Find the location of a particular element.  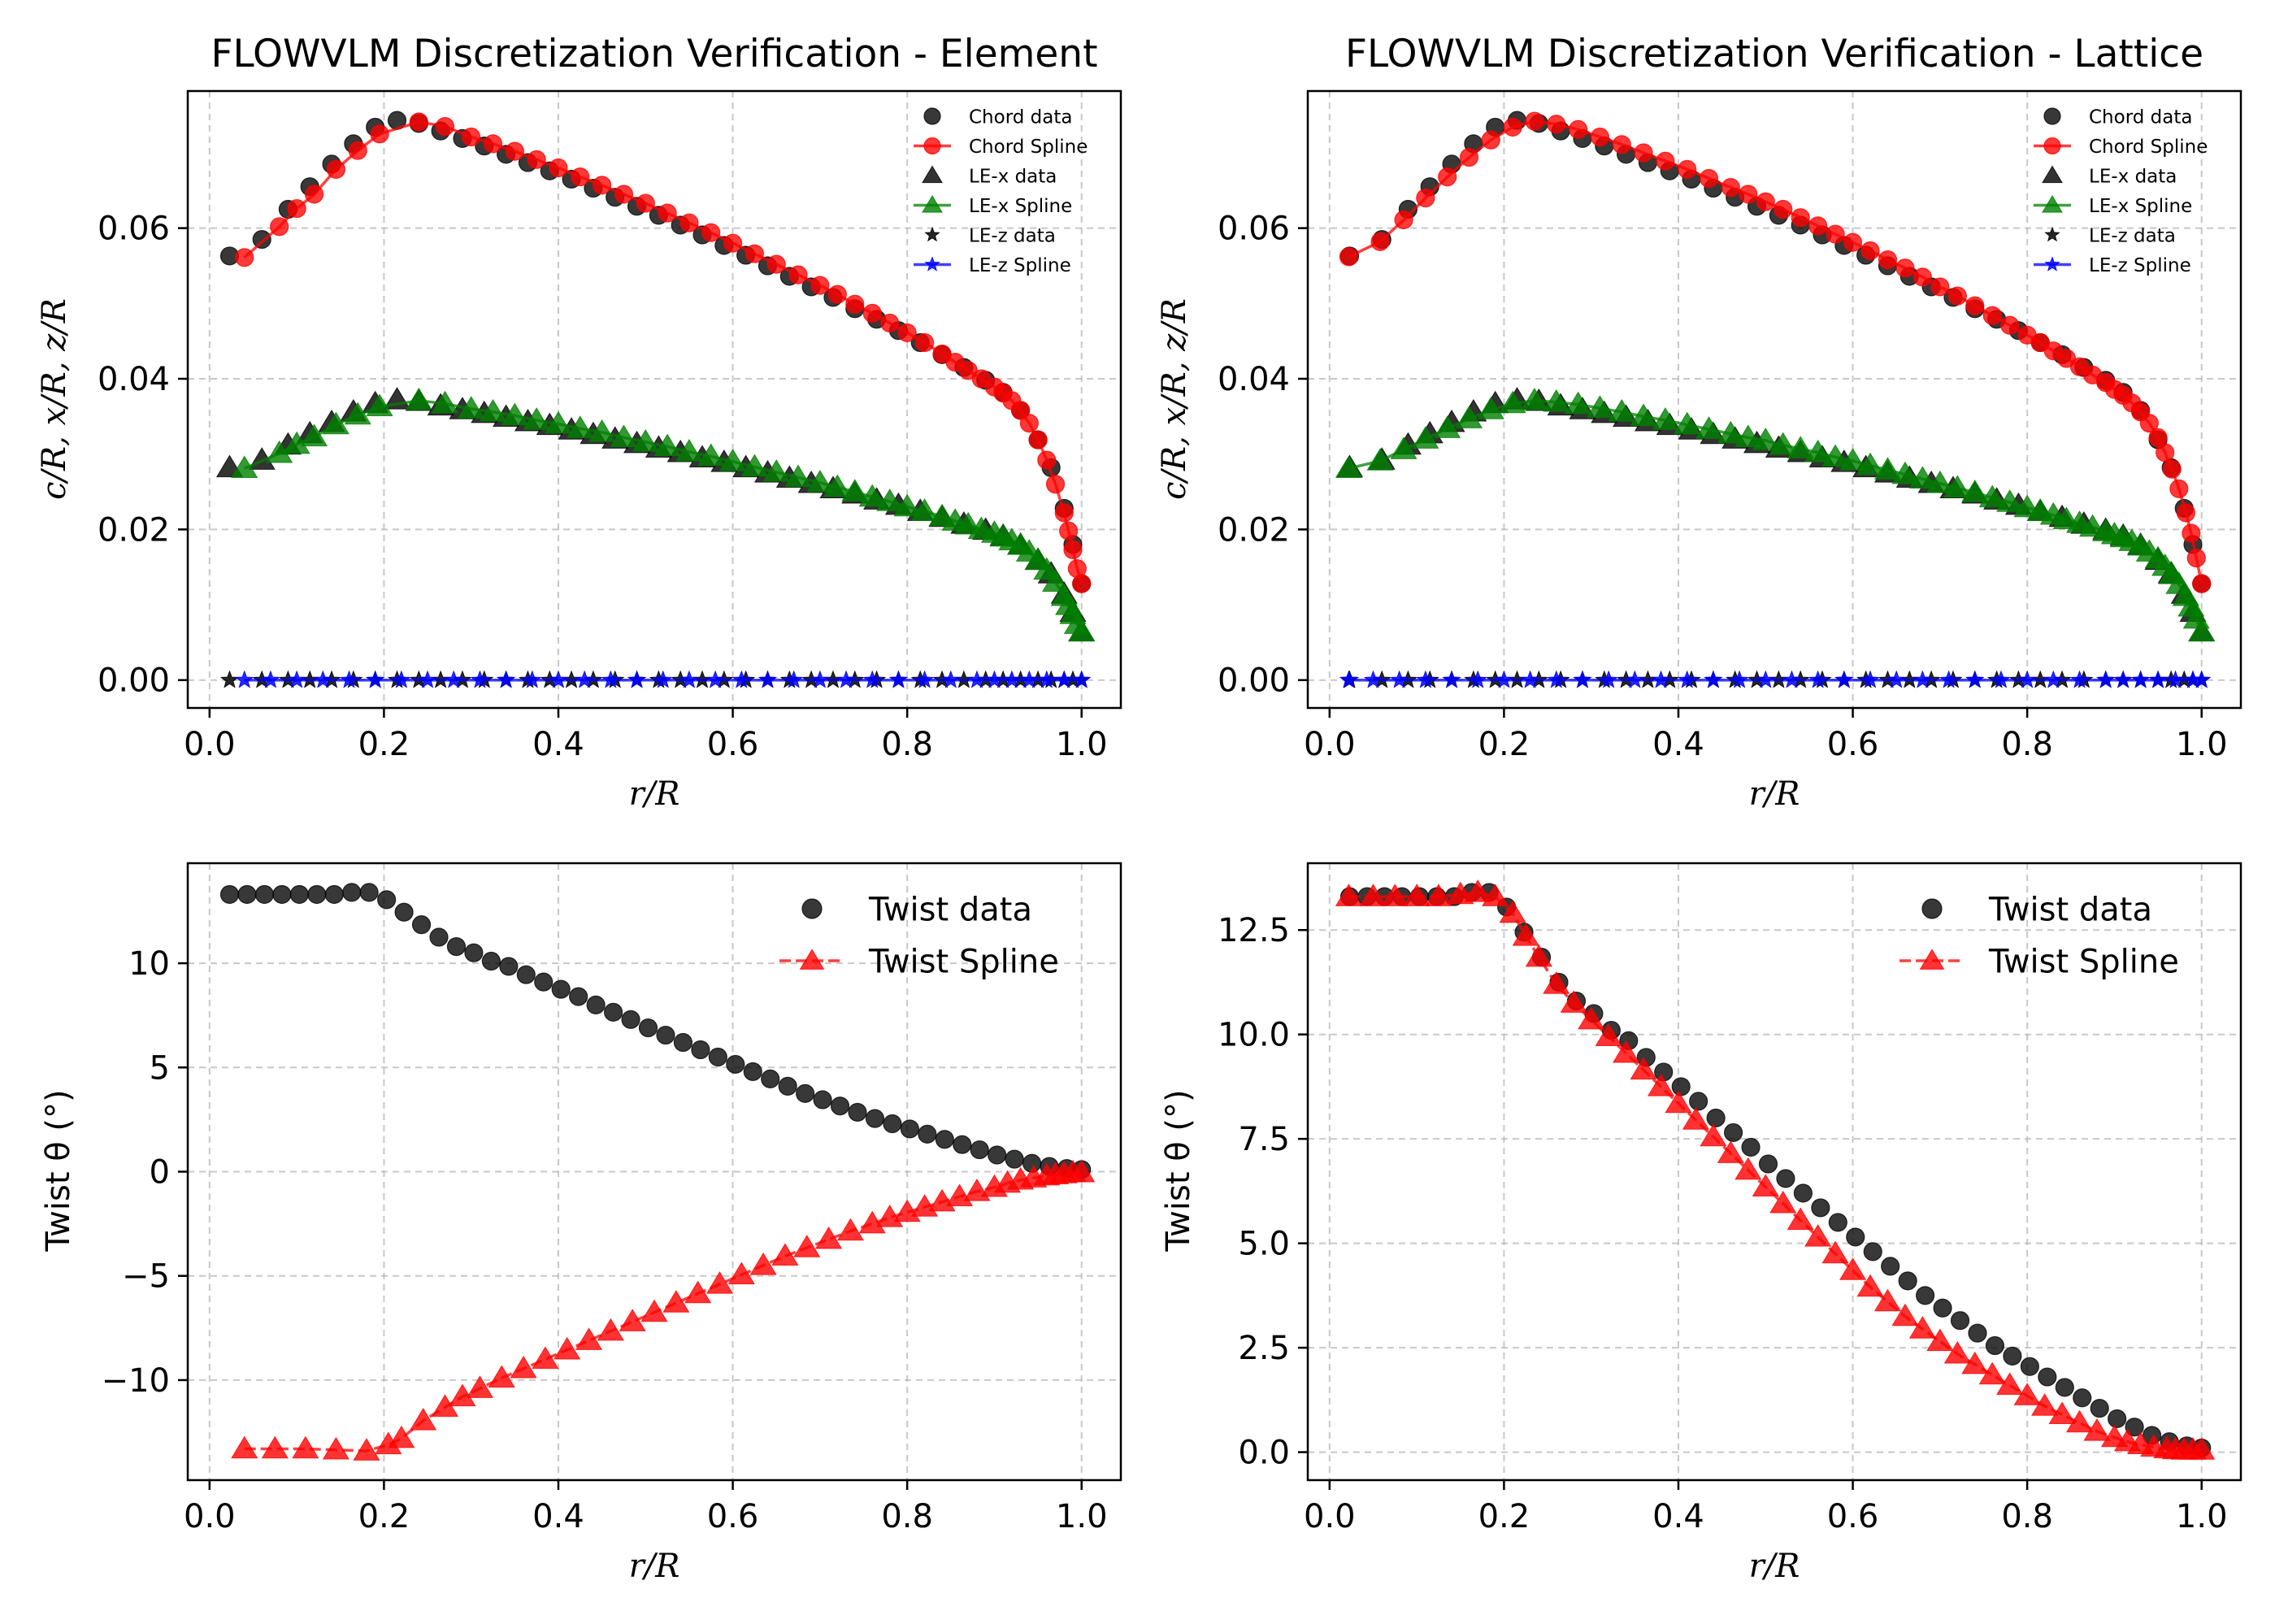

y-tick-label: 0.04 is located at coordinates (1254, 379).